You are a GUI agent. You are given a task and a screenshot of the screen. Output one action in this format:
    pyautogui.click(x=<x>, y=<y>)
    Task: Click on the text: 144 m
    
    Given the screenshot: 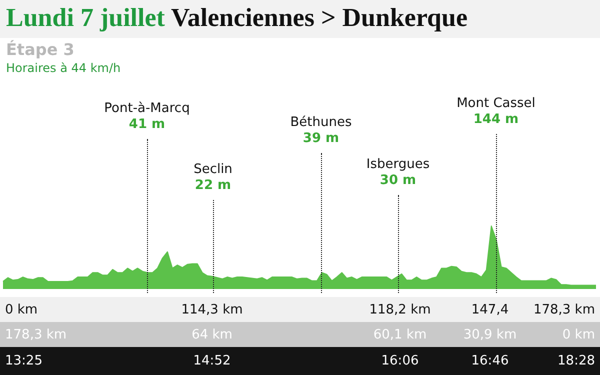 What is the action you would take?
    pyautogui.click(x=496, y=120)
    